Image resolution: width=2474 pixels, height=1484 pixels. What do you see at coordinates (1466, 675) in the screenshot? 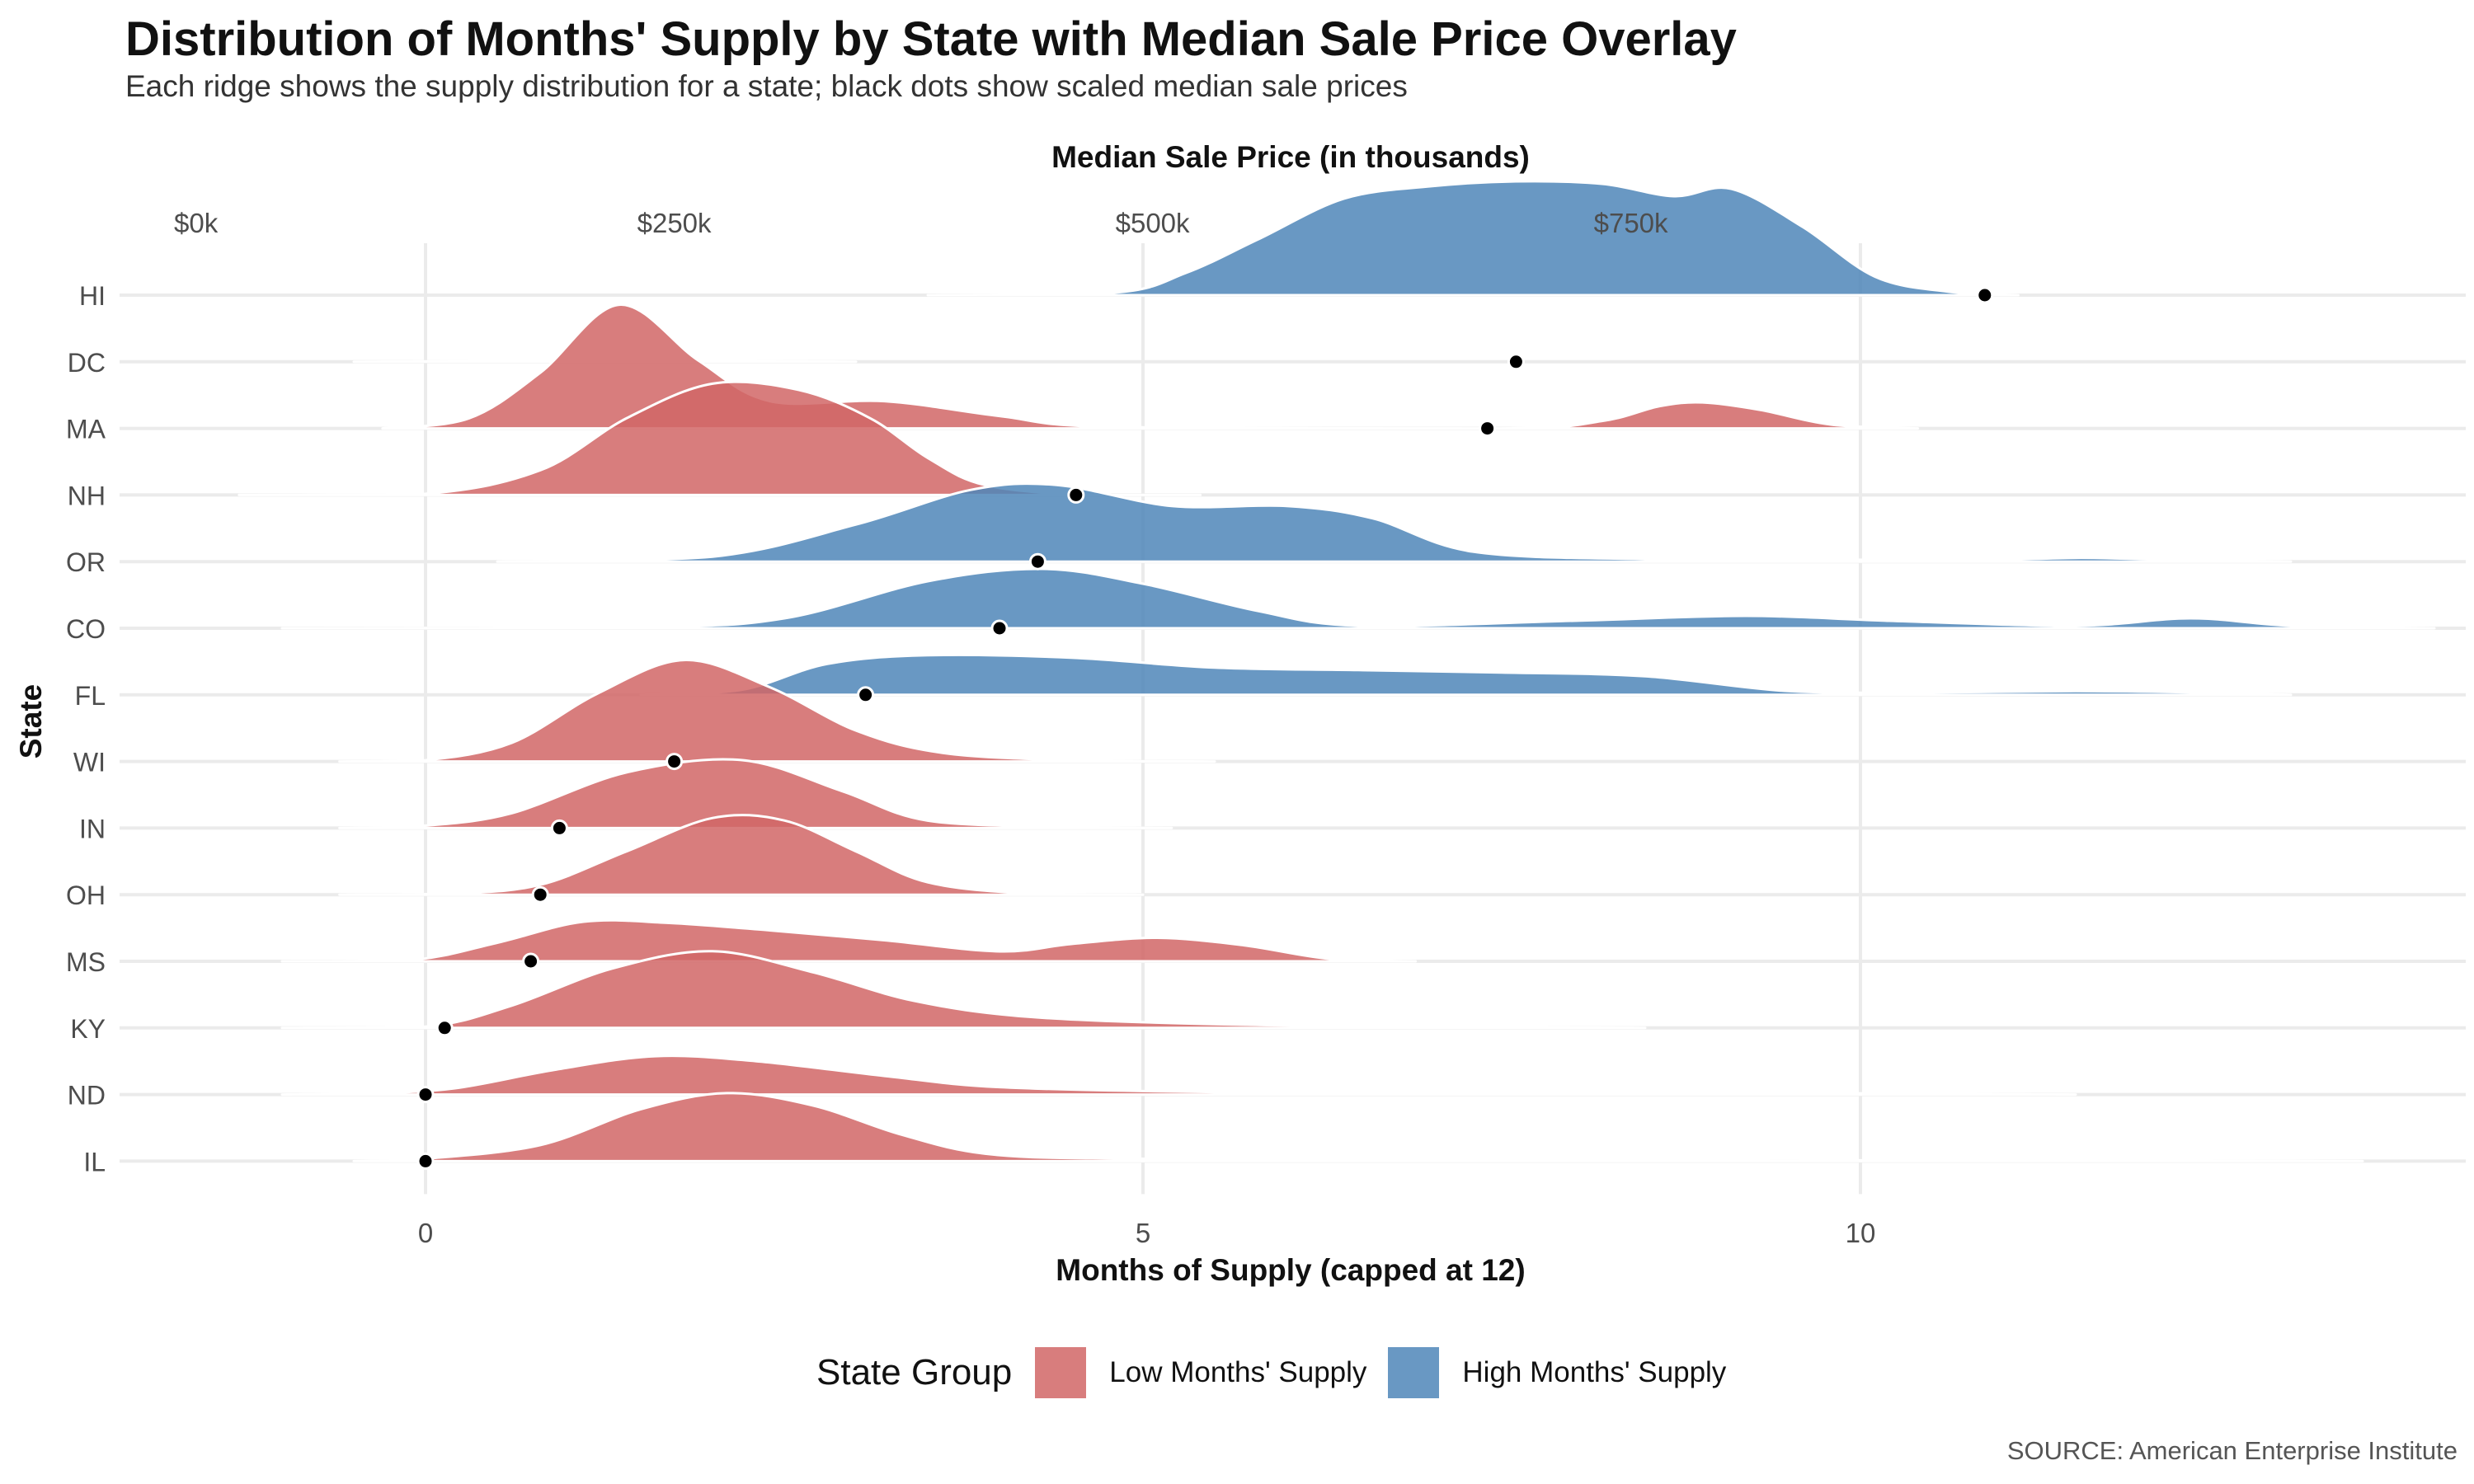
I see `ridge-fl` at bounding box center [1466, 675].